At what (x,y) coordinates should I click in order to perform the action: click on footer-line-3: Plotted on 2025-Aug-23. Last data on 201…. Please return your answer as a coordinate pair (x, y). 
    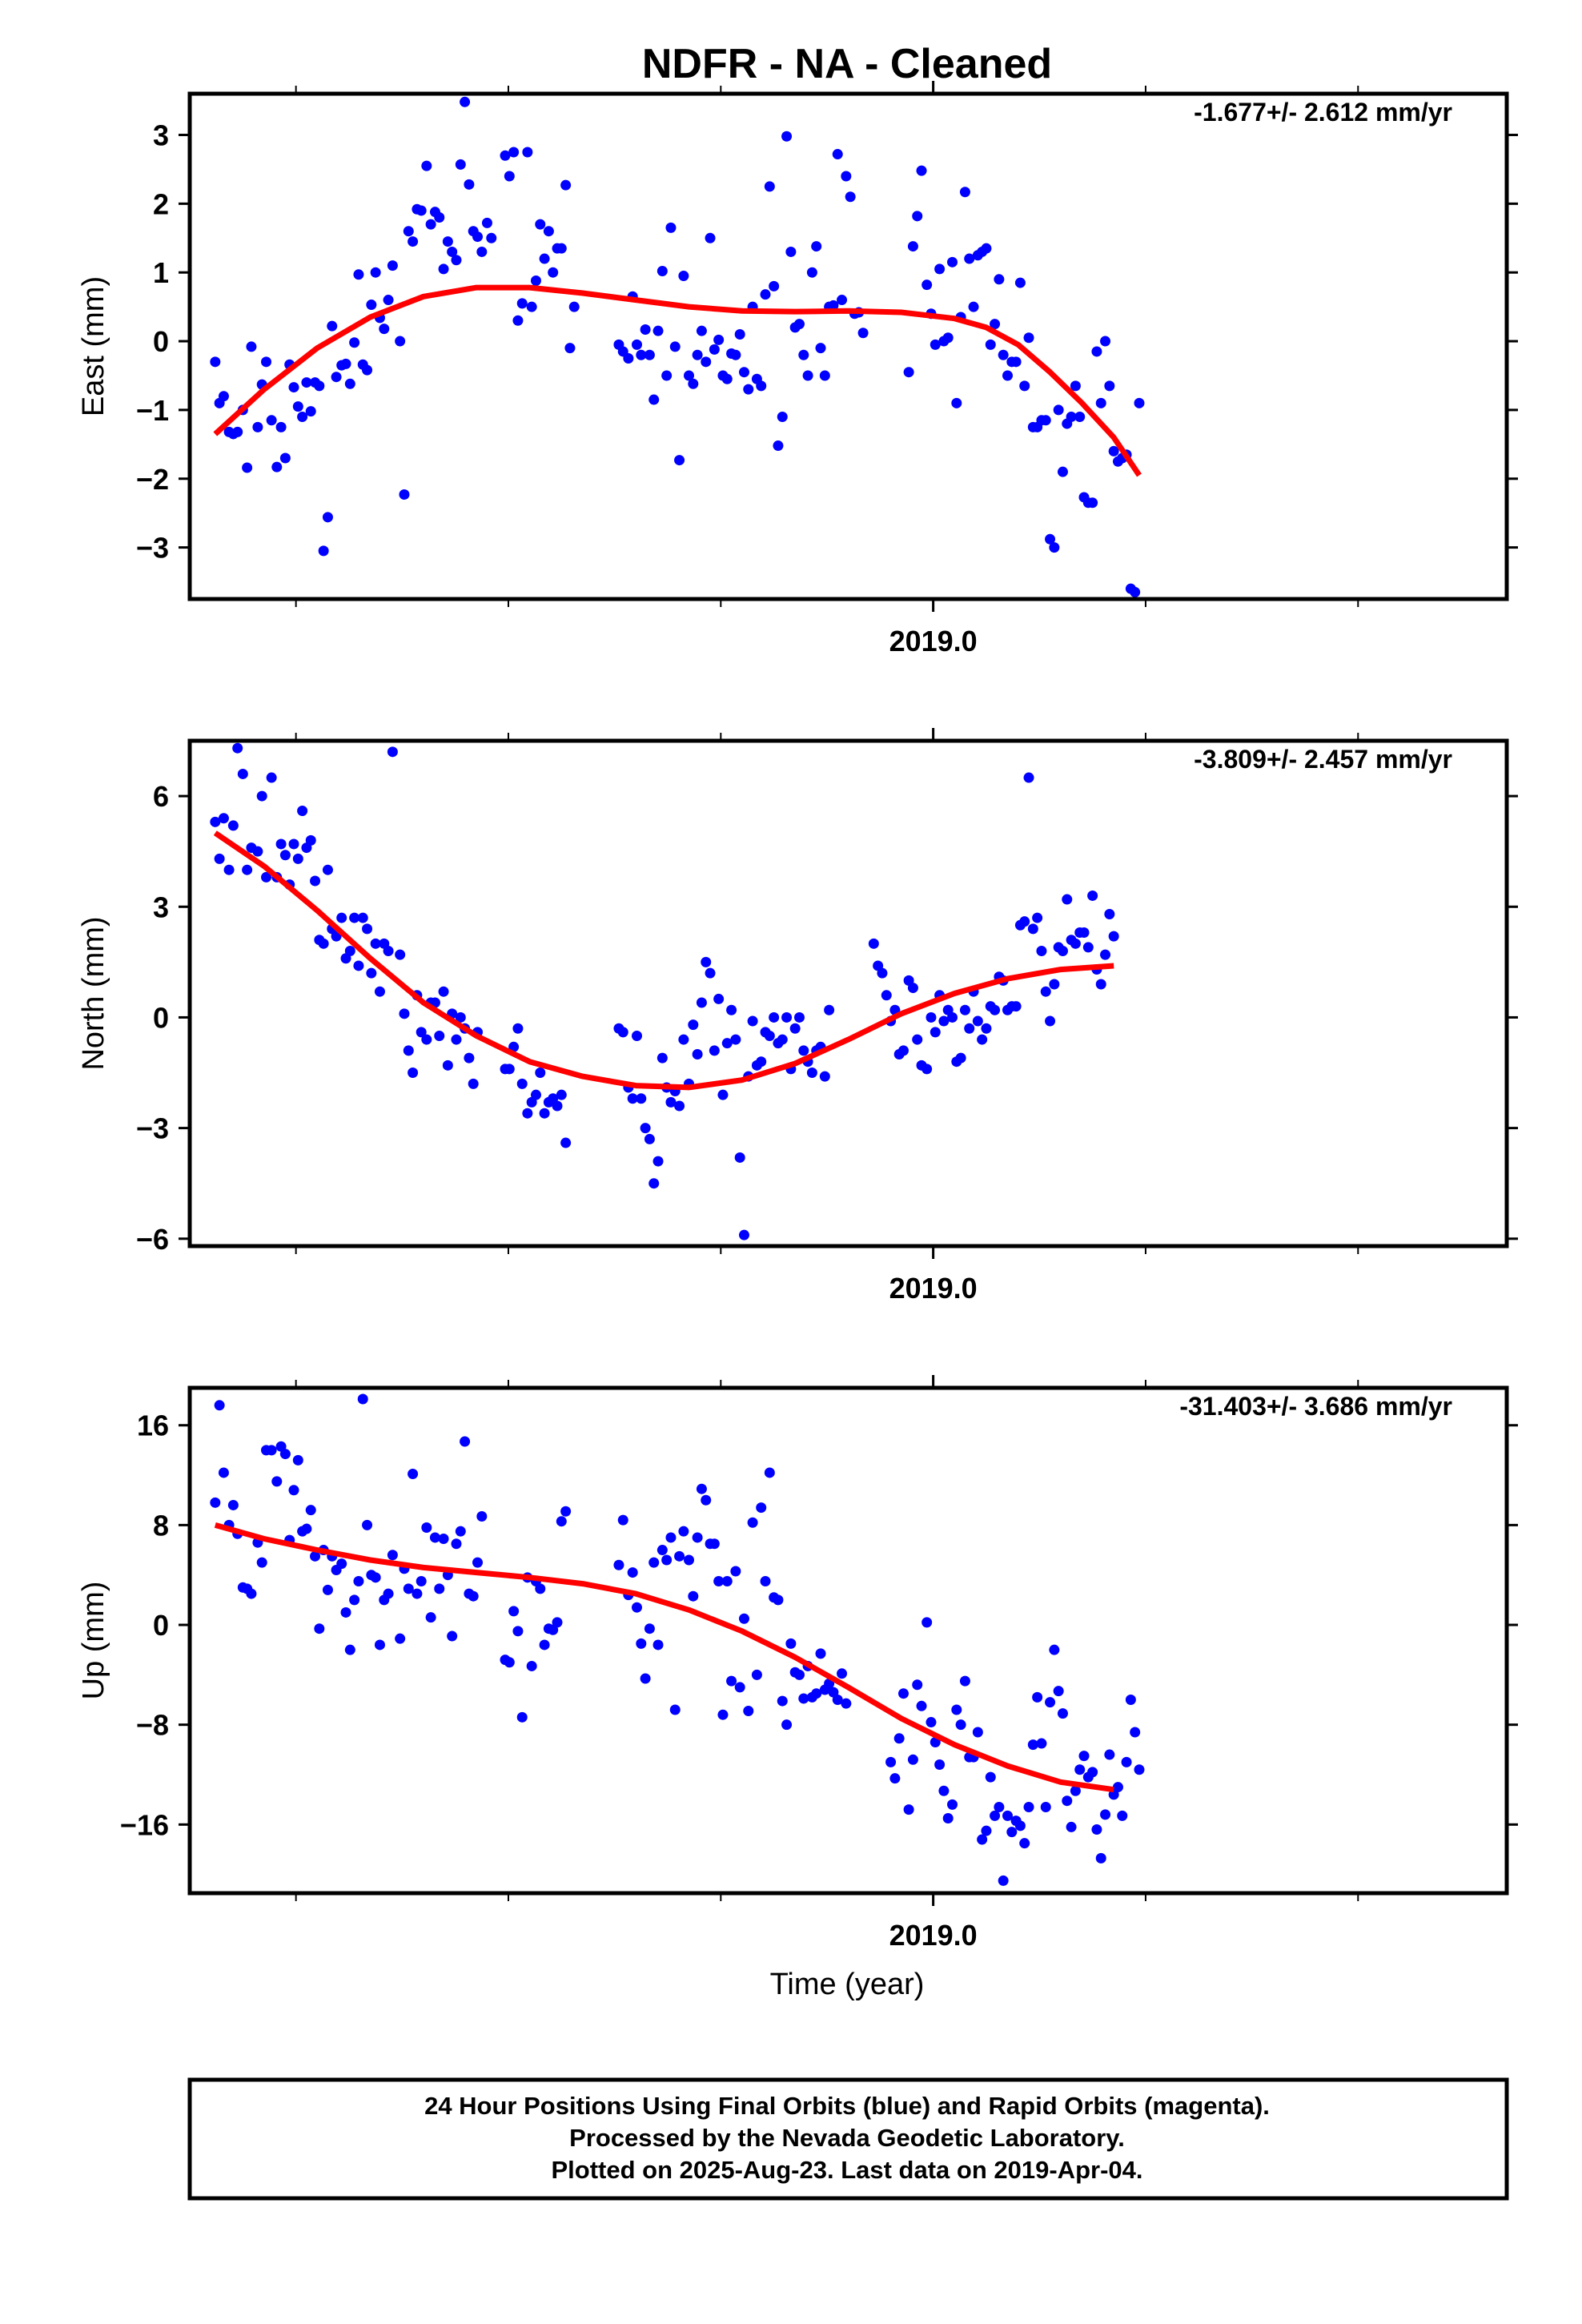
    Looking at the image, I should click on (847, 2170).